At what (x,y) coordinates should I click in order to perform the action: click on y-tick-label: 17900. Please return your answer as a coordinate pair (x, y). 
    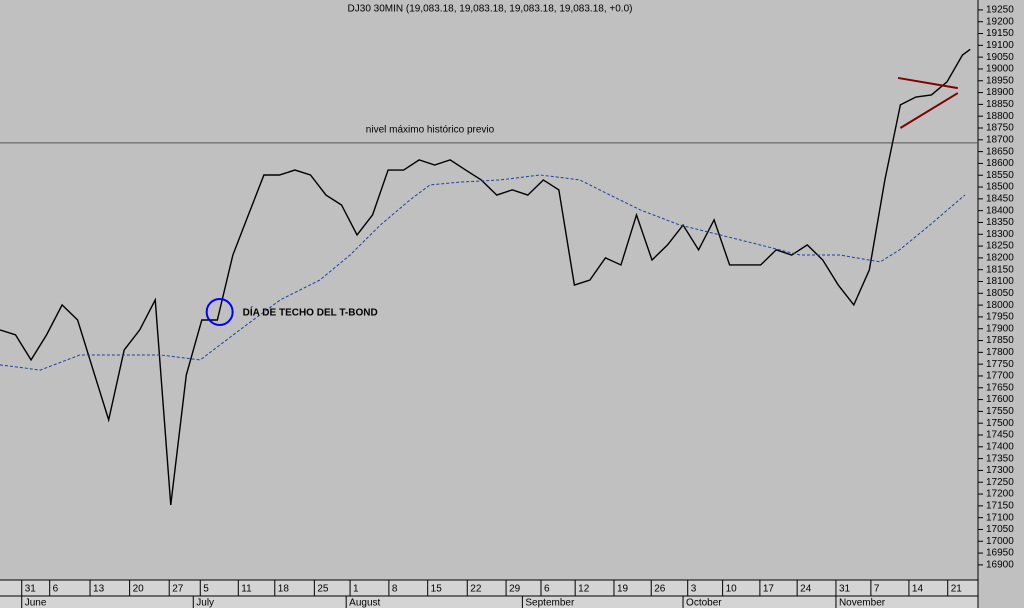
    Looking at the image, I should click on (1000, 328).